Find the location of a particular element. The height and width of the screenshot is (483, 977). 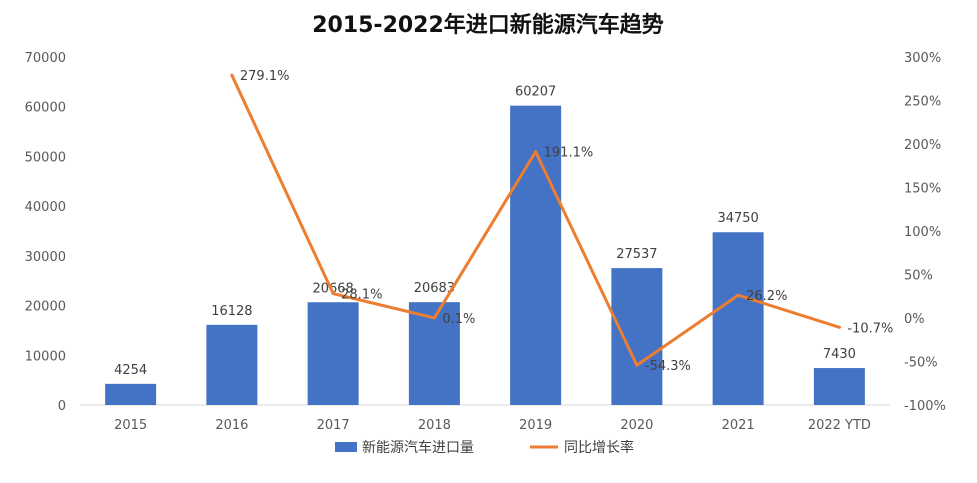

left-axis-tick: 70000 is located at coordinates (45, 58).